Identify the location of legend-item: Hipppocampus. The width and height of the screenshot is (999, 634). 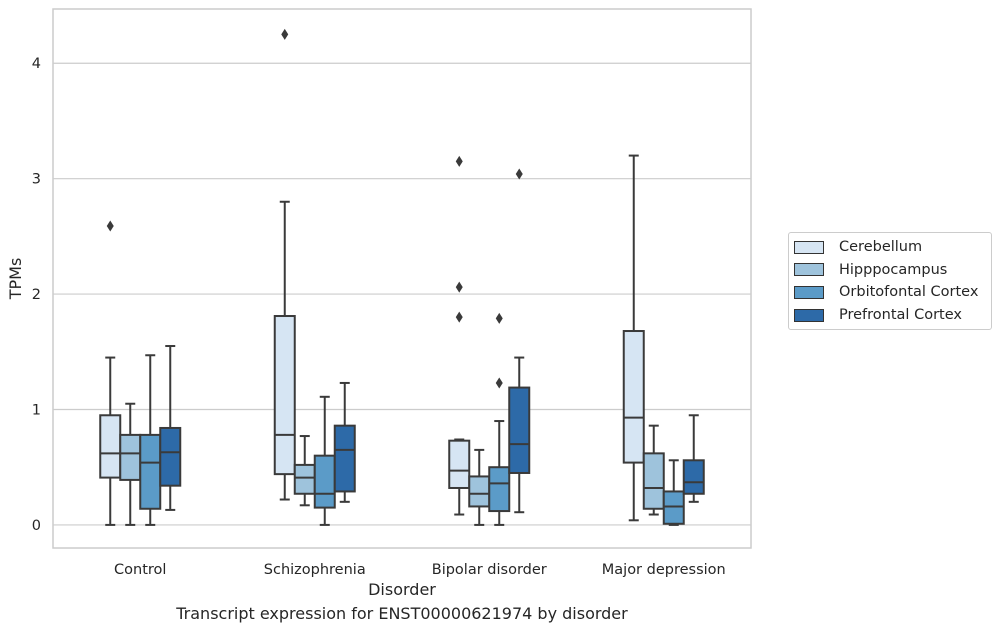
(890, 270).